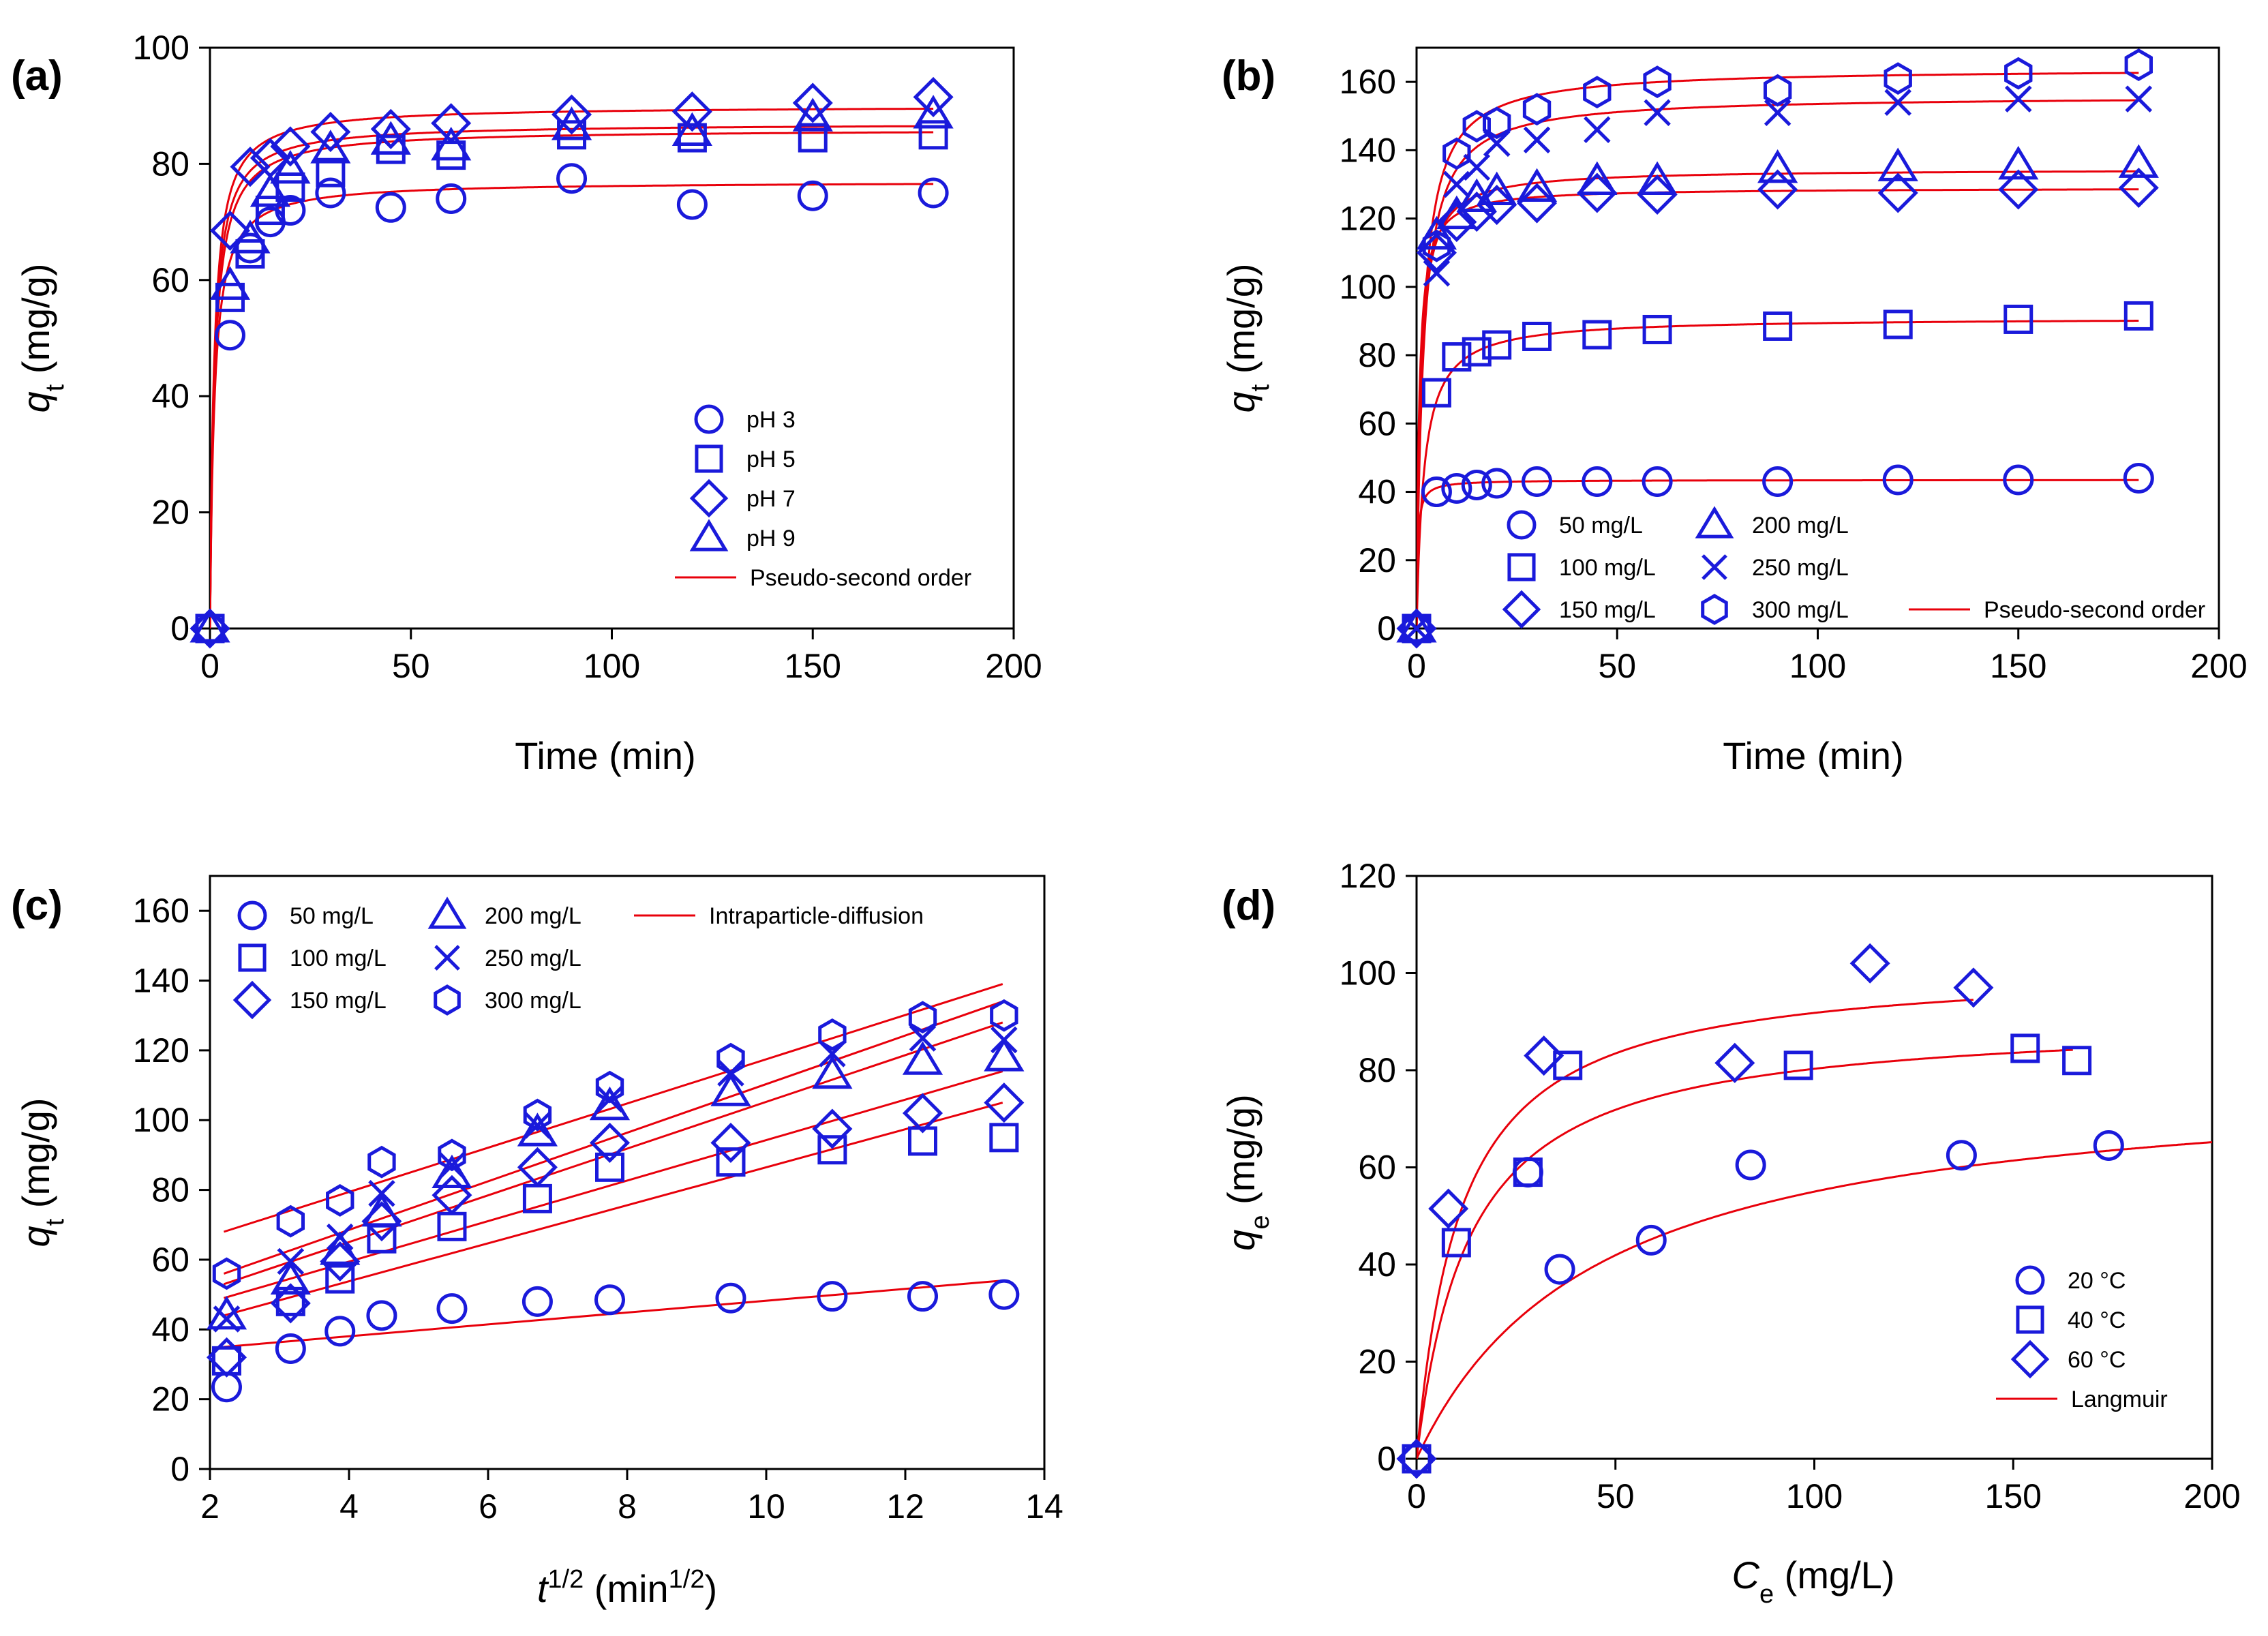 The width and height of the screenshot is (2268, 1636). What do you see at coordinates (771, 420) in the screenshot?
I see `legend-item-label: pH 3` at bounding box center [771, 420].